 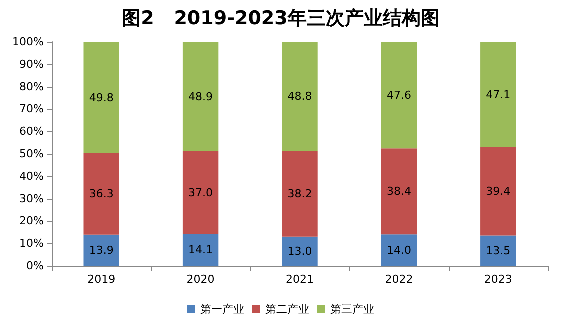 I want to click on data-label: 47.6, so click(x=399, y=95).